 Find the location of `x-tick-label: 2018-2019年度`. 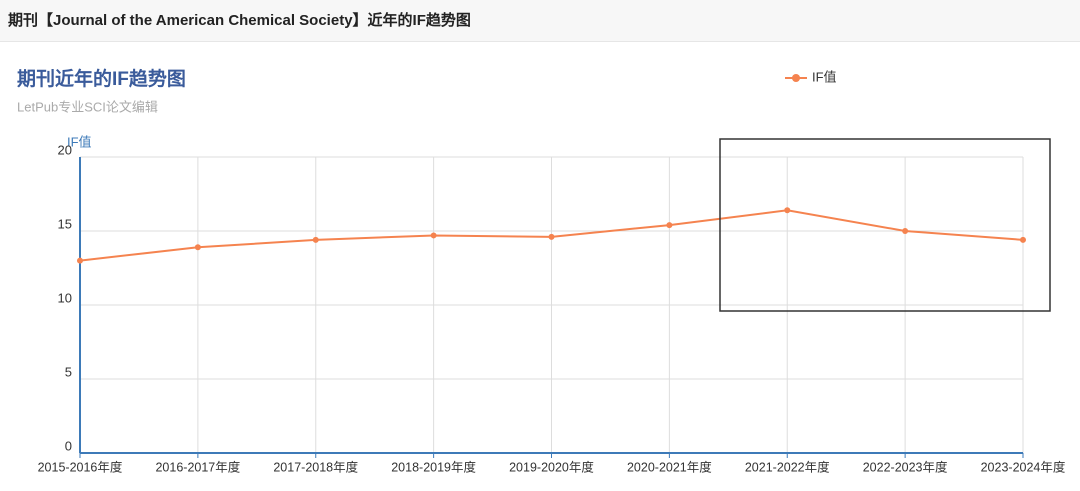

x-tick-label: 2018-2019年度 is located at coordinates (433, 466).